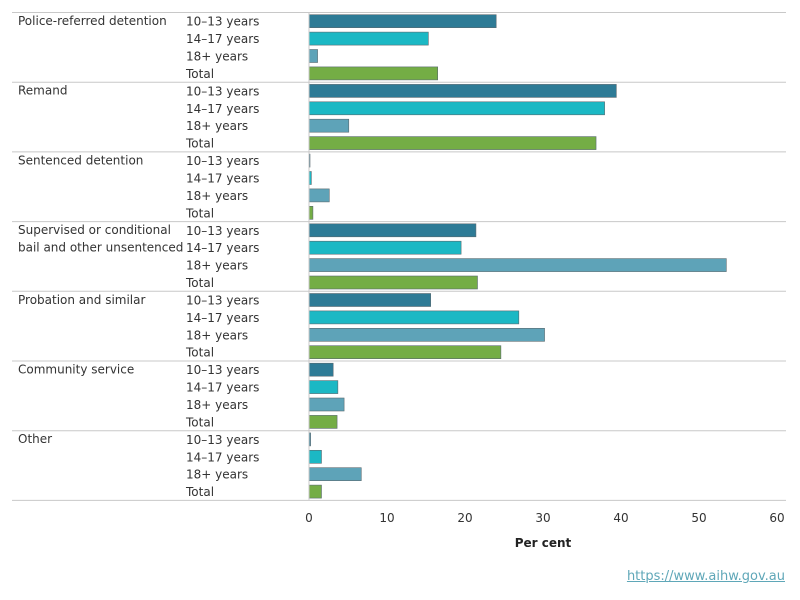 The height and width of the screenshot is (600, 800). Describe the element at coordinates (705, 576) in the screenshot. I see `source-link: https://www.aihw.gov.au` at that location.